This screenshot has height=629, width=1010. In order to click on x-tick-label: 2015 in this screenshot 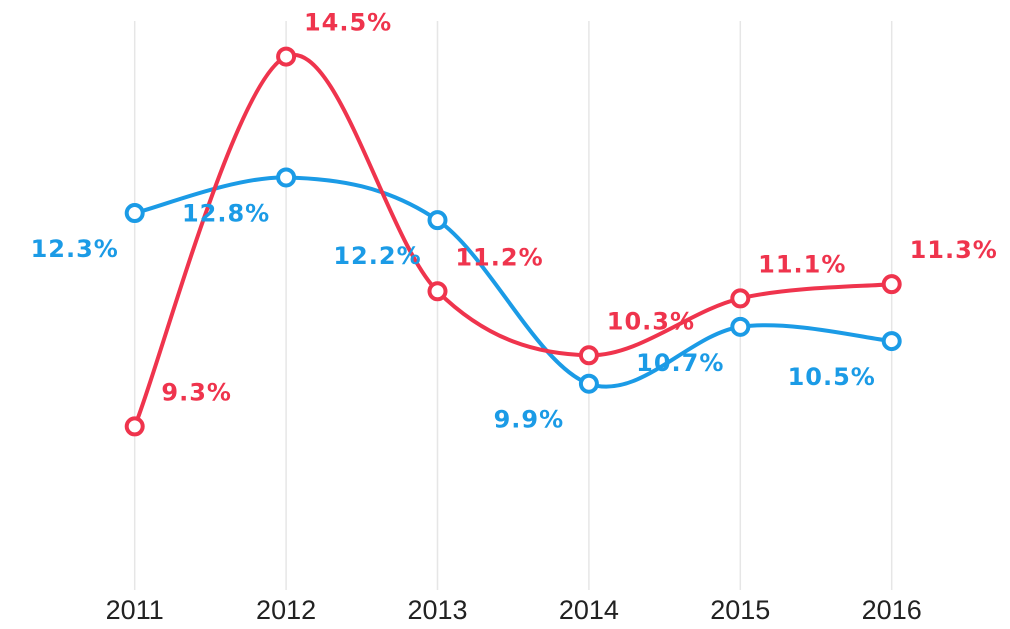, I will do `click(740, 610)`.